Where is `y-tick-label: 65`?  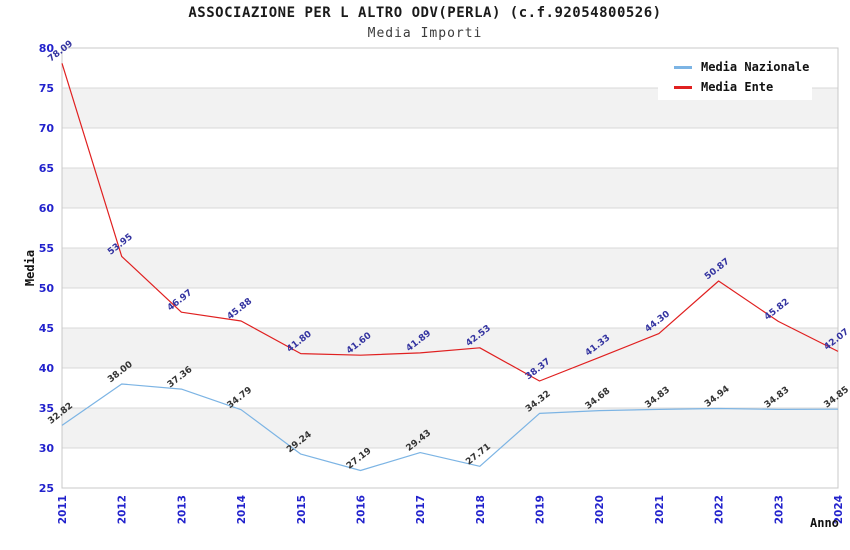
y-tick-label: 65 is located at coordinates (46, 168).